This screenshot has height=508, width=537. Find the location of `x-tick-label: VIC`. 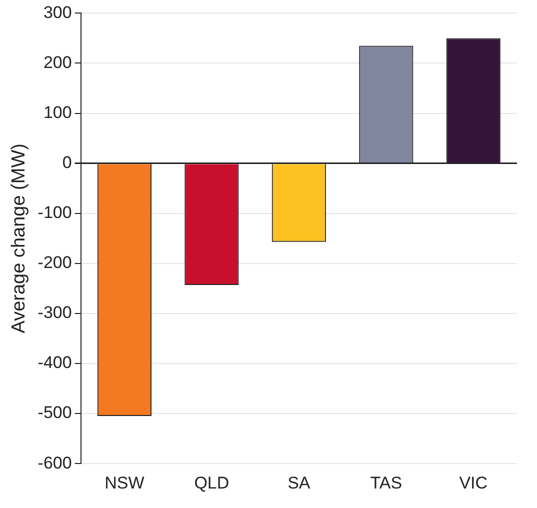

x-tick-label: VIC is located at coordinates (473, 482).